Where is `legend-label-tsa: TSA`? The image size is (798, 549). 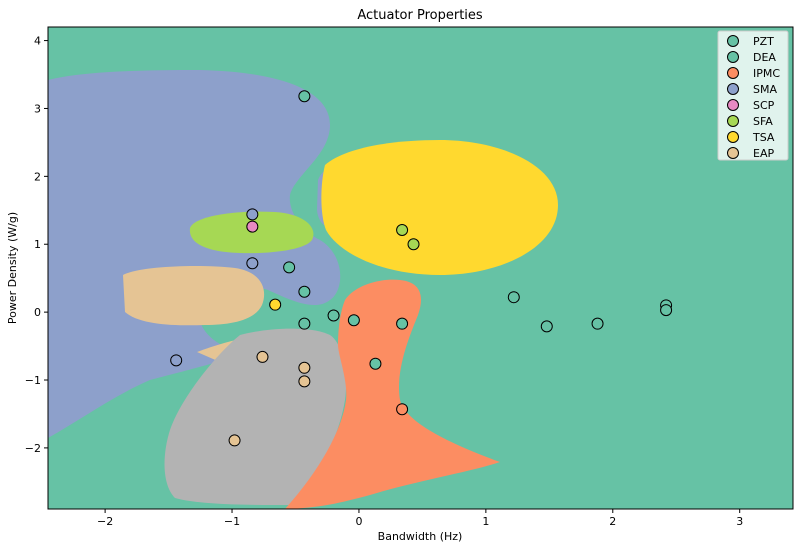 legend-label-tsa: TSA is located at coordinates (763, 137).